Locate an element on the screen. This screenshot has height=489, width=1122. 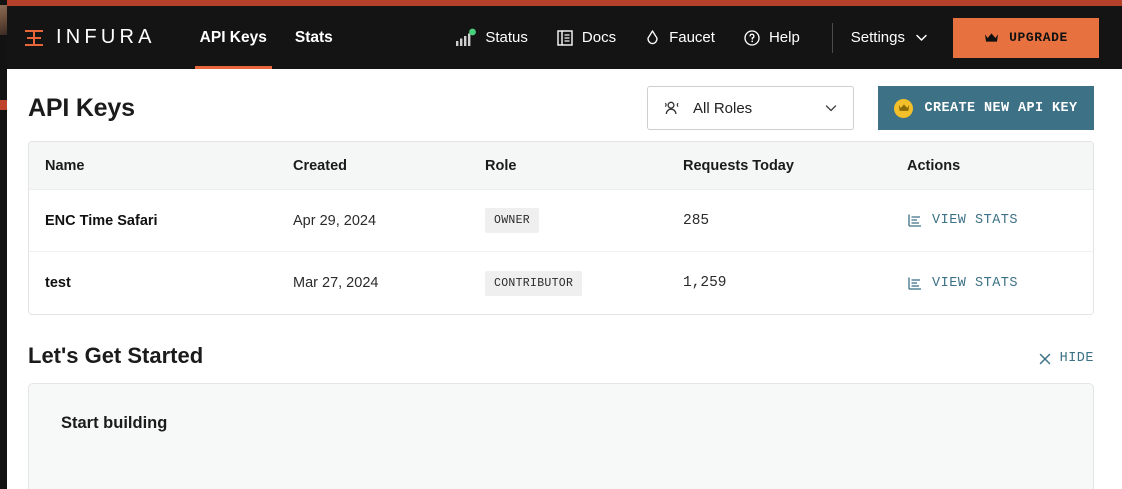
tab-api-keys: API Keys is located at coordinates (233, 37).